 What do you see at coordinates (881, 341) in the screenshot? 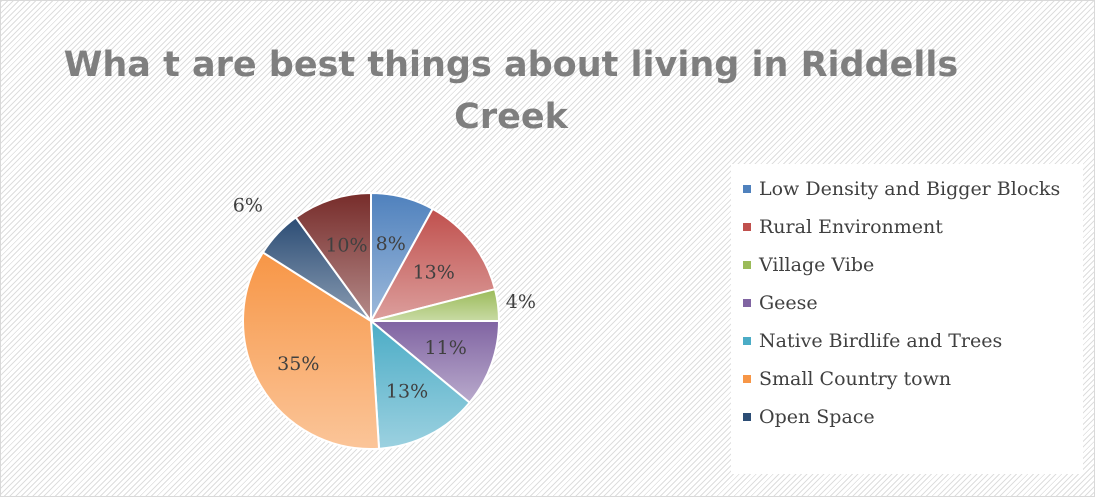
I see `legend-label: Native Birdlife and Trees` at bounding box center [881, 341].